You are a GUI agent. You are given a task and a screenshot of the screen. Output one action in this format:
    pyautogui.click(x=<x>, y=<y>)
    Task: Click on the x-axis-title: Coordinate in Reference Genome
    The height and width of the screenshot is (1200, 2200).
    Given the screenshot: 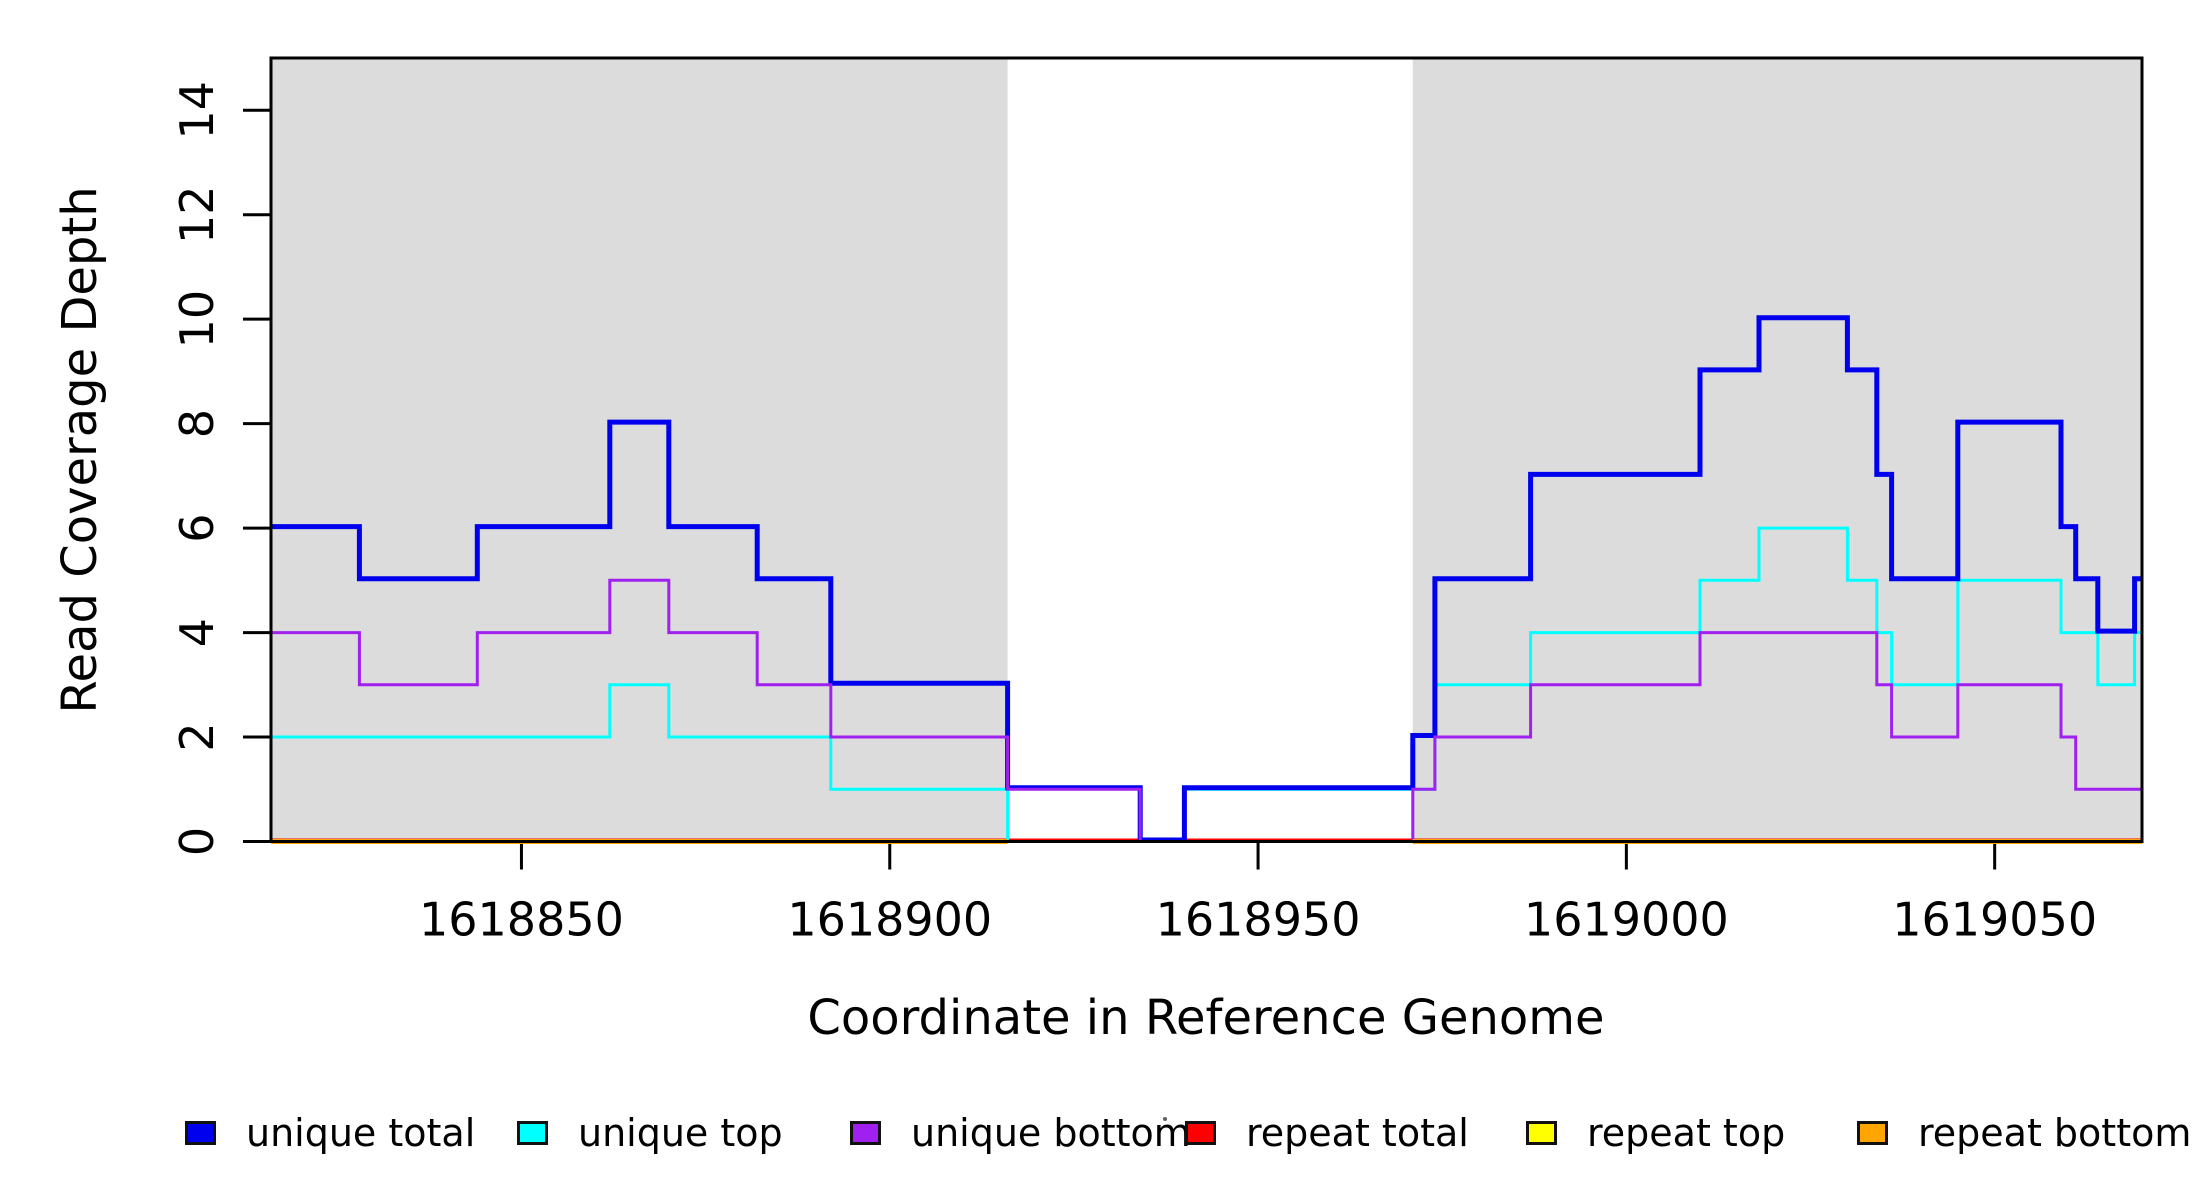 What is the action you would take?
    pyautogui.click(x=1206, y=1018)
    